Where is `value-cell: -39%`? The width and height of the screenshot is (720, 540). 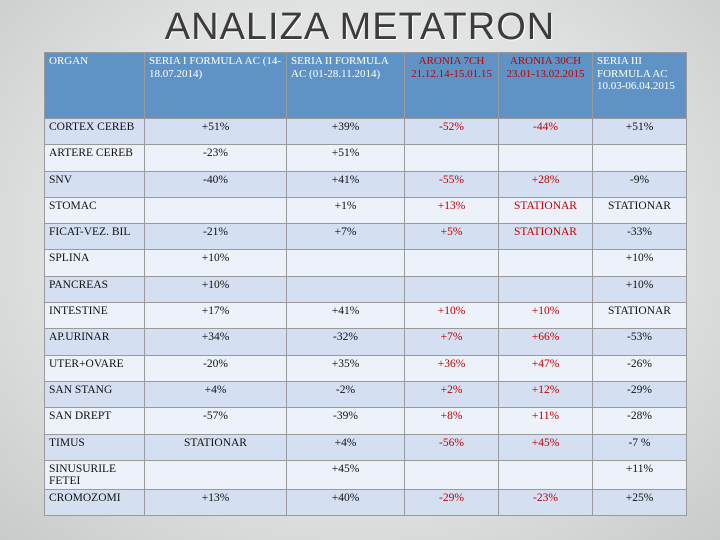
value-cell: -39% is located at coordinates (345, 421).